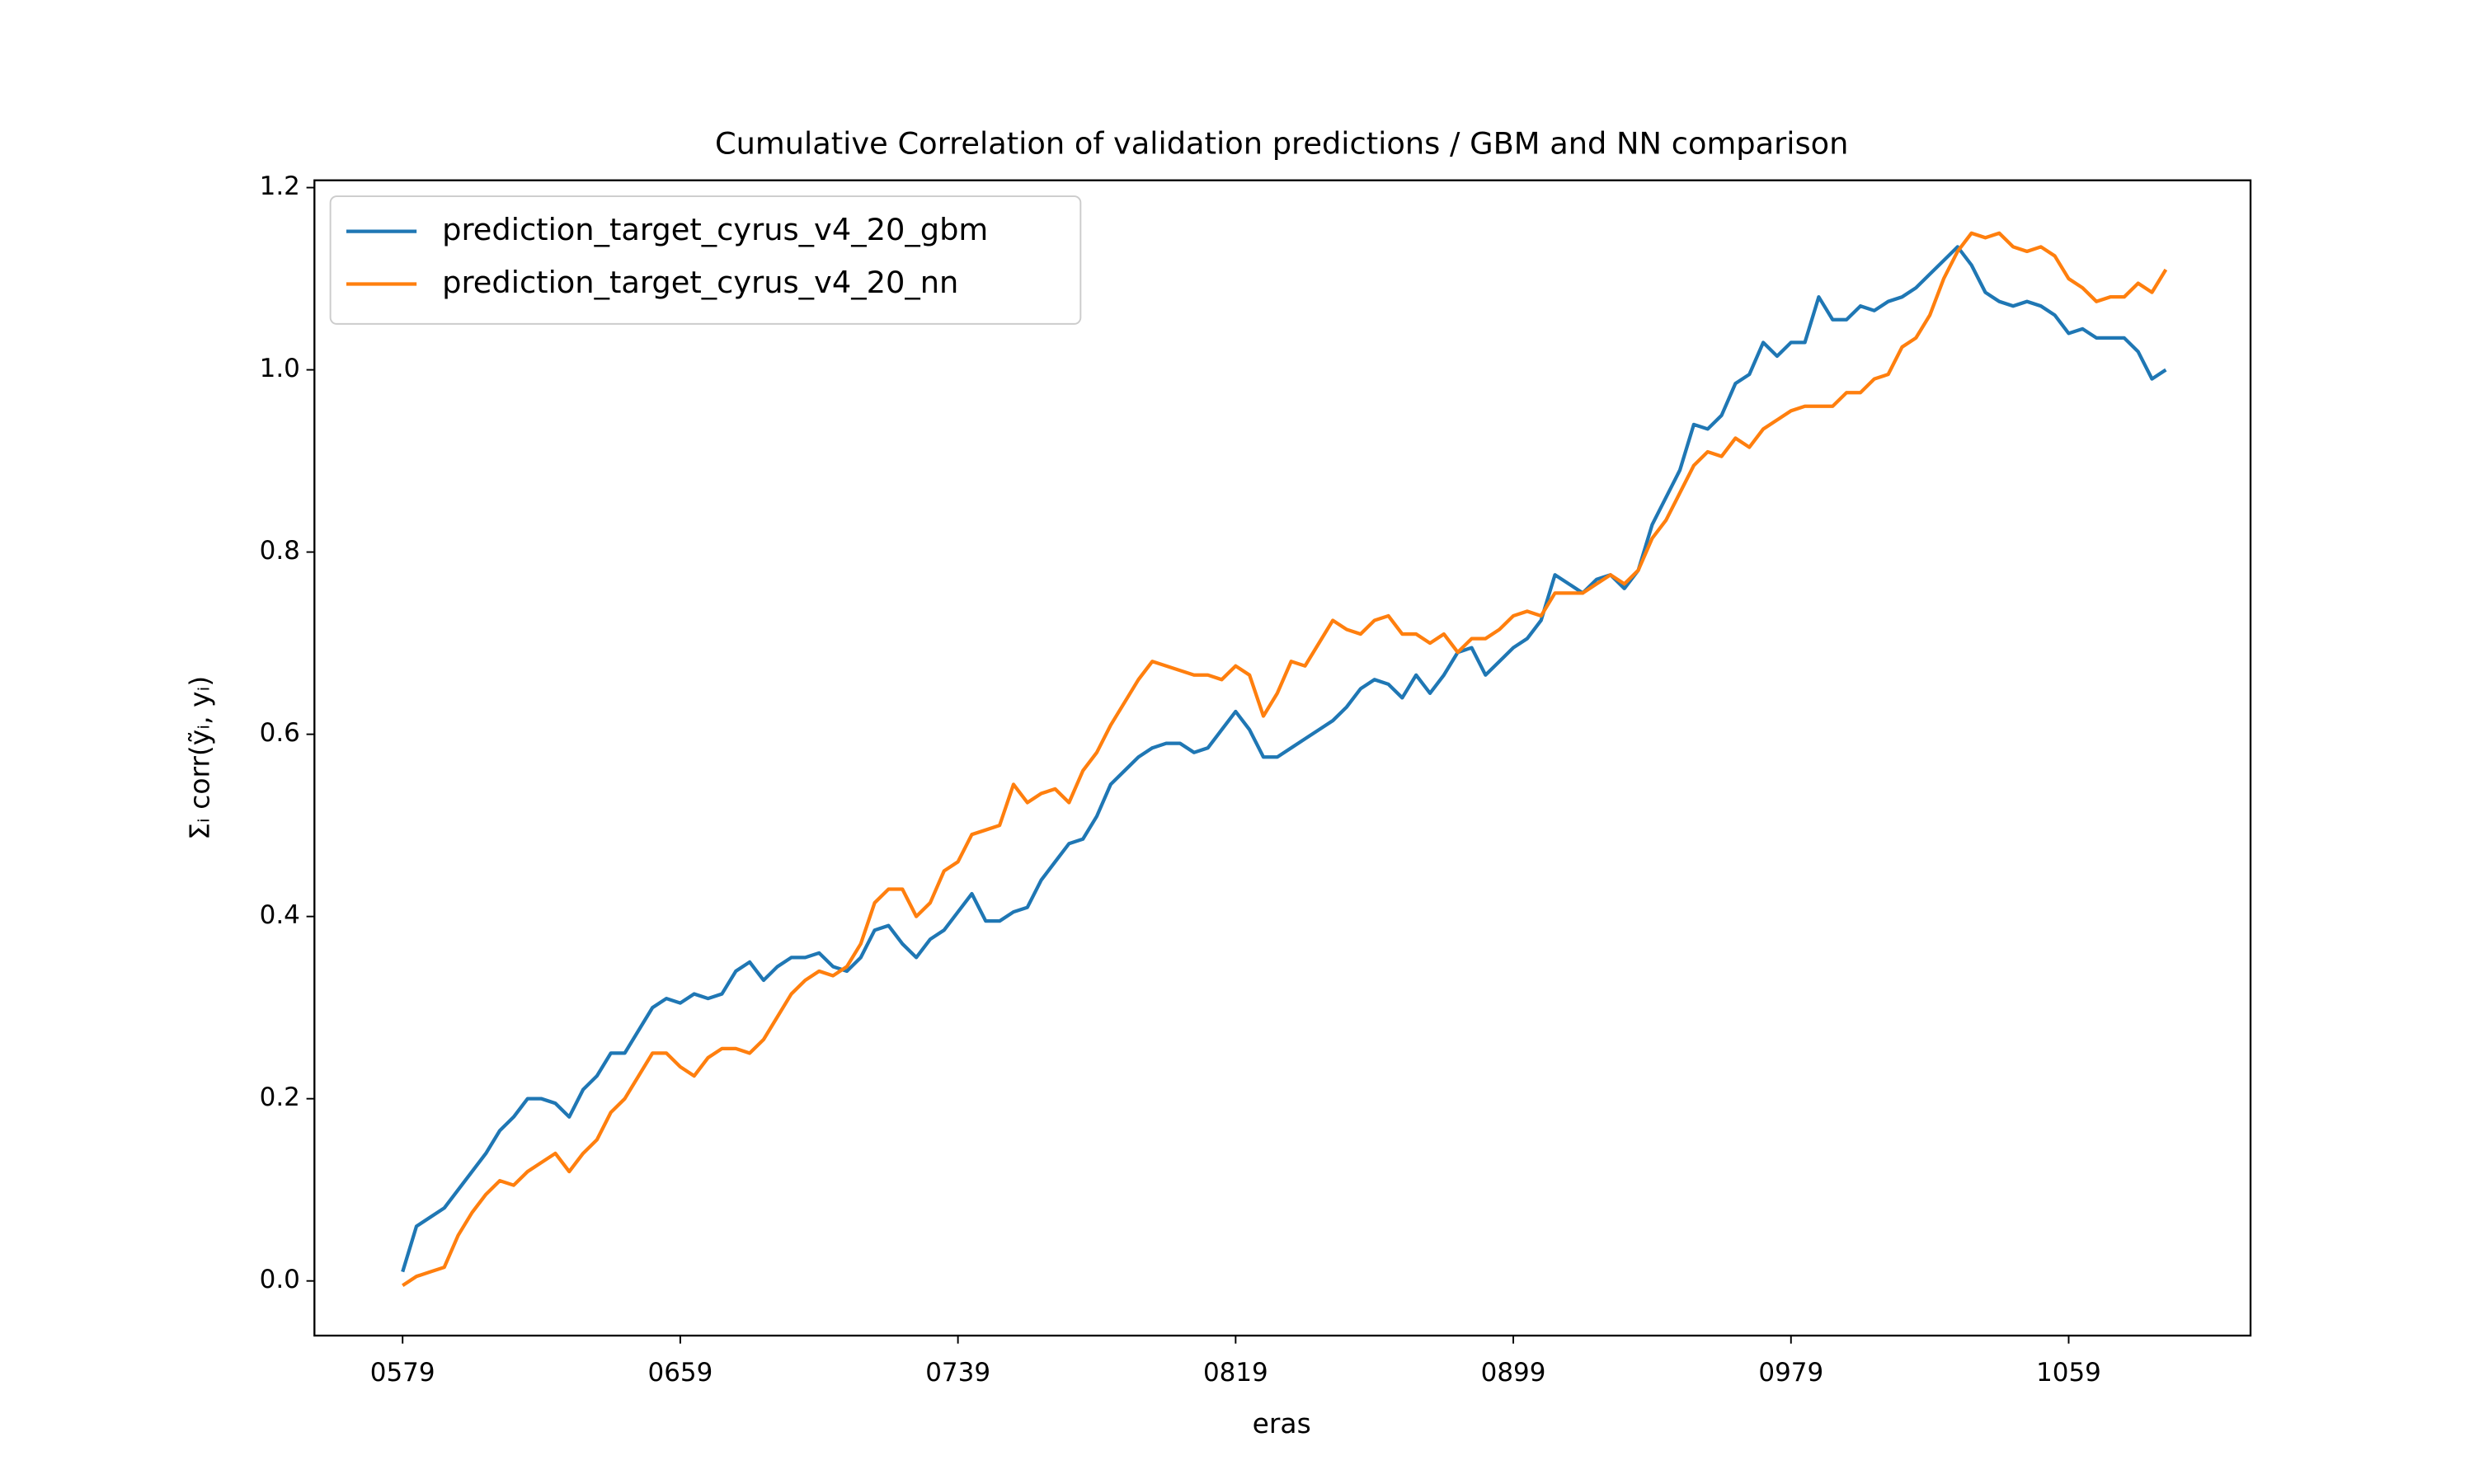 The height and width of the screenshot is (1484, 2474). Describe the element at coordinates (402, 1373) in the screenshot. I see `x-tick-label: 0579` at that location.